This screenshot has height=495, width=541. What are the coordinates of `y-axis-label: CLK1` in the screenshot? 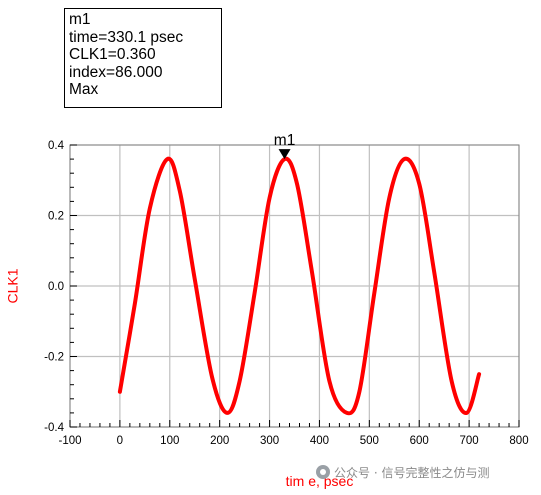 It's located at (13, 285).